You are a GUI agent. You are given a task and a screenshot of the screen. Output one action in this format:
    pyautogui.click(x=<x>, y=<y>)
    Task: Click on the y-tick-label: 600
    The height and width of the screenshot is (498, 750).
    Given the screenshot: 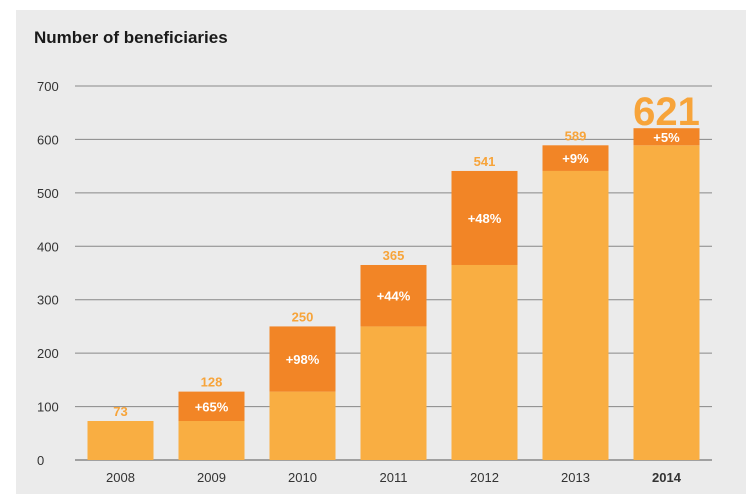 What is the action you would take?
    pyautogui.click(x=48, y=139)
    